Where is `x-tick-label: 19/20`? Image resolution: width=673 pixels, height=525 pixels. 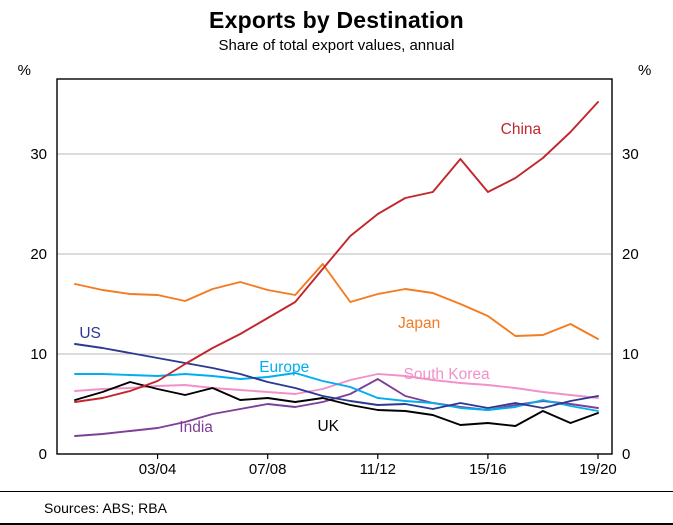
x-tick-label: 19/20 is located at coordinates (598, 469).